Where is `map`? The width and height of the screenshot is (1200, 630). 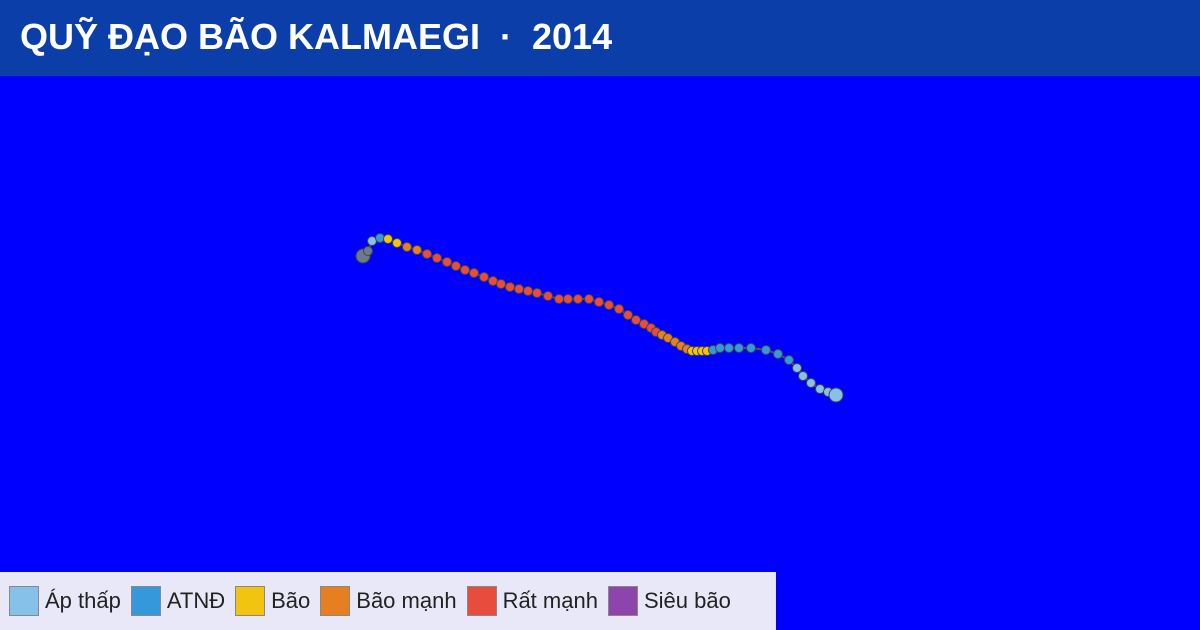 map is located at coordinates (599, 318).